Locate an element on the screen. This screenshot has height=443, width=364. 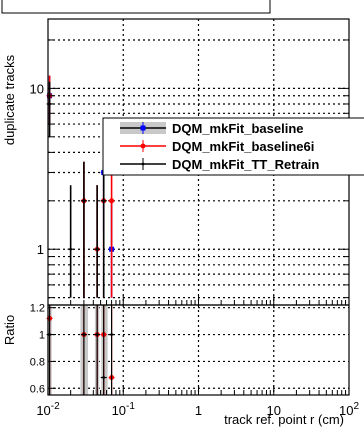
legend-item: DQM_mkFit_TT_Retrain is located at coordinates (219, 164).